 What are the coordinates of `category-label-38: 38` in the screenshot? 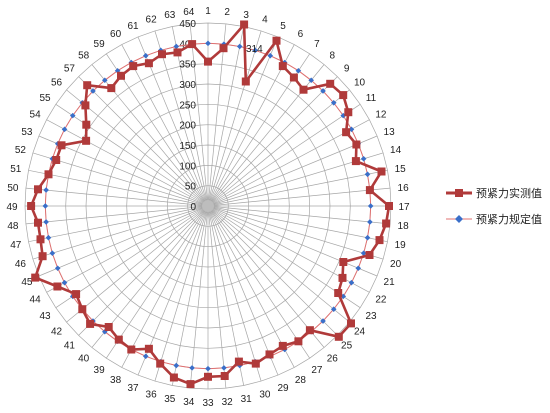 It's located at (116, 380).